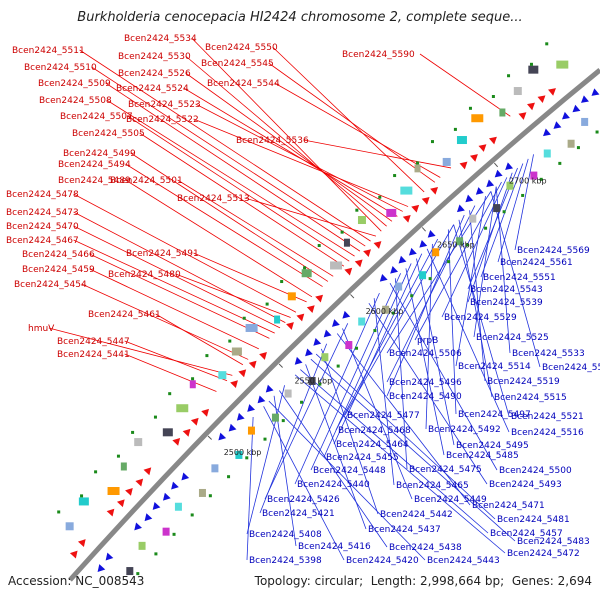 The height and width of the screenshot is (600, 600). I want to click on accession-label: Accession:, so click(40, 581).